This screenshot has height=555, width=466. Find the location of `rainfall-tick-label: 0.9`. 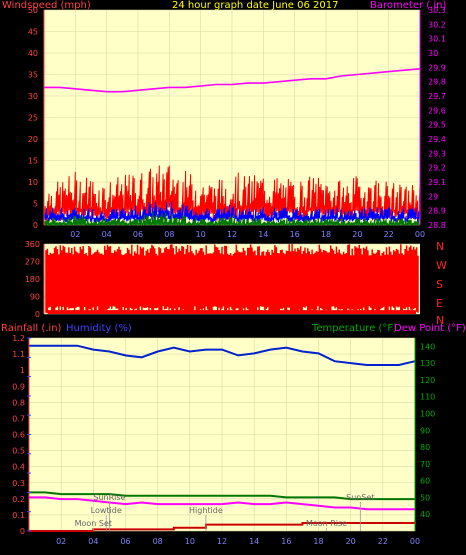

rainfall-tick-label: 0.9 is located at coordinates (18, 386).